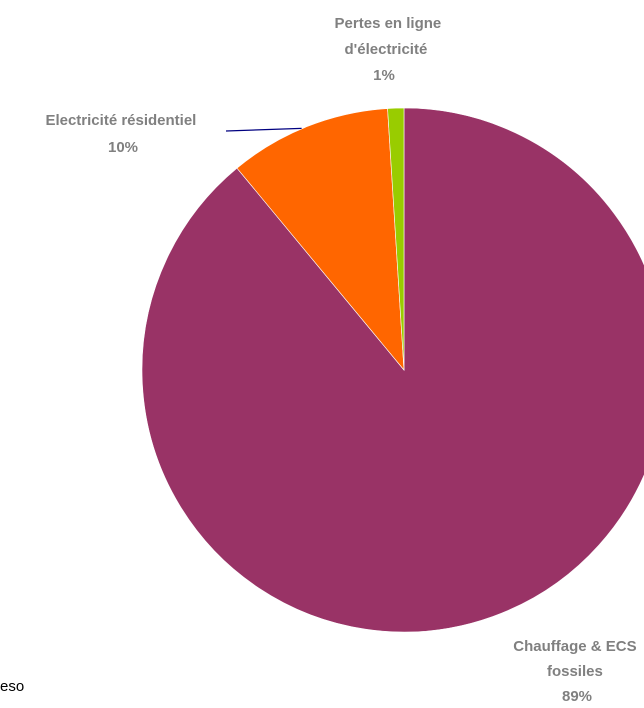 Image resolution: width=644 pixels, height=708 pixels. I want to click on label-pertes-line-1: Pertes en ligne, so click(388, 23).